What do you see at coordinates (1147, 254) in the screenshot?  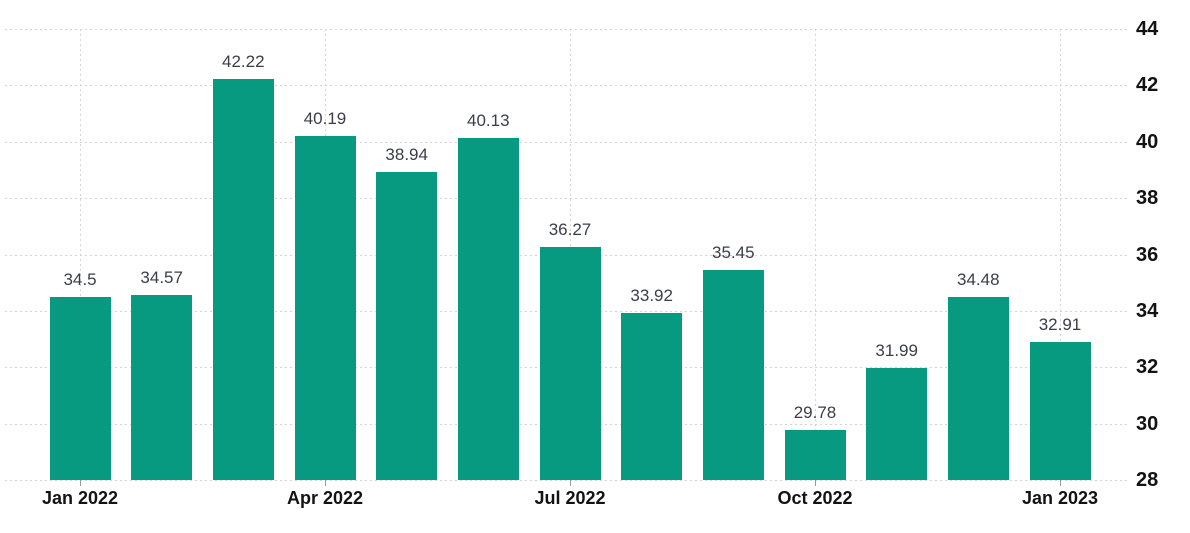 I see `y-axis-label: 36` at bounding box center [1147, 254].